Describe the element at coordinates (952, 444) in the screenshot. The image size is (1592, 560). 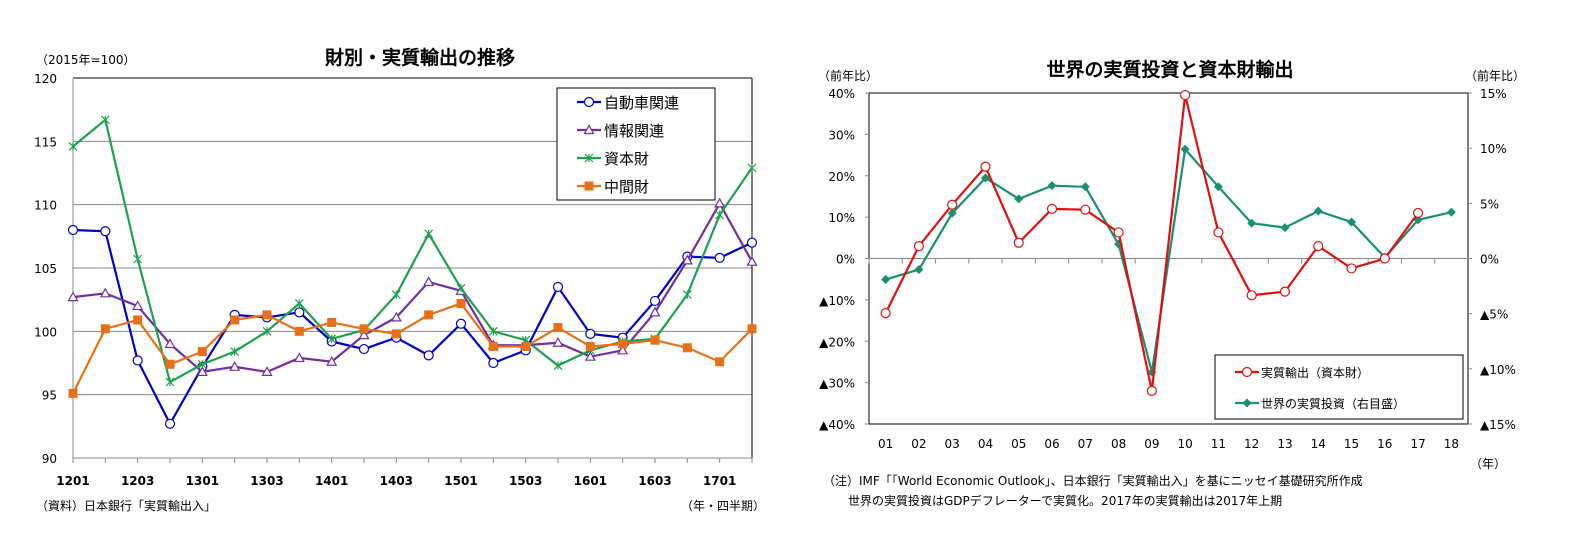
I see `x-tick-label: 03` at that location.